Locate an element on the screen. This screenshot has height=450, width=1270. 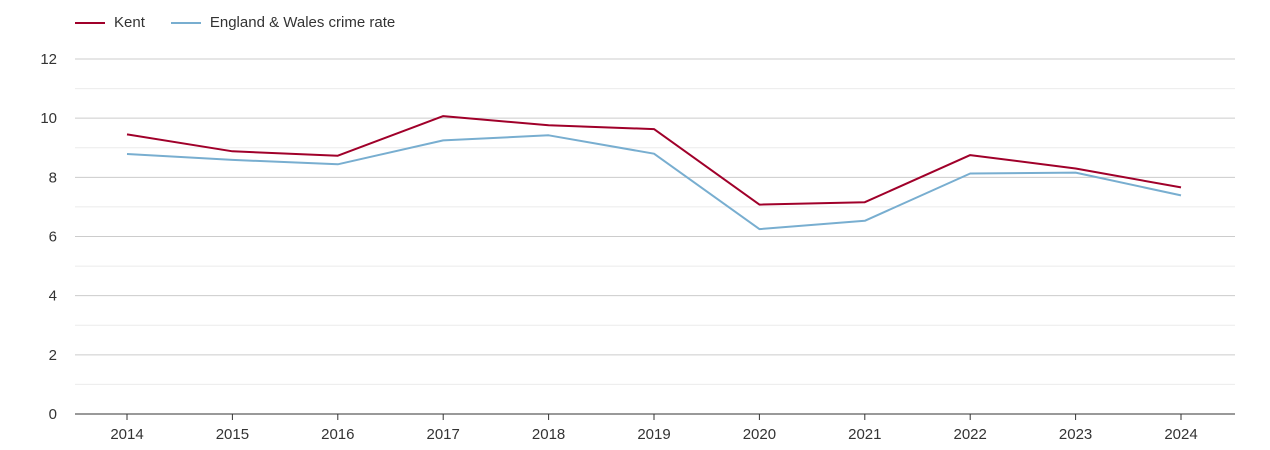
x-tick-label: 2024 is located at coordinates (1180, 434).